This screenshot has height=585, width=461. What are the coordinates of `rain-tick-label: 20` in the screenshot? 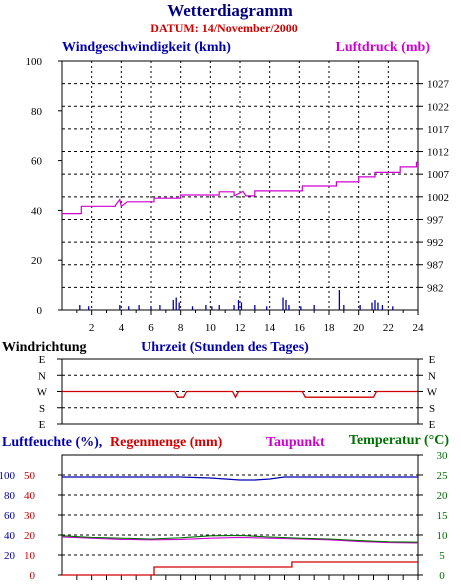 It's located at (30, 536).